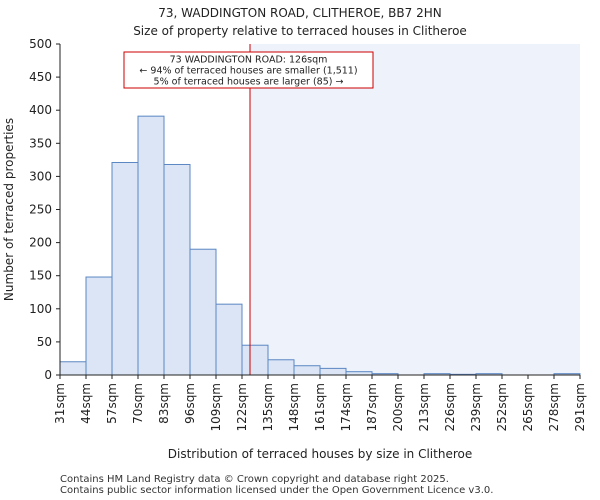 This screenshot has height=500, width=600. What do you see at coordinates (249, 60) in the screenshot?
I see `annotation-line-1: 73 WADDINGTON ROAD: 126sqm` at bounding box center [249, 60].